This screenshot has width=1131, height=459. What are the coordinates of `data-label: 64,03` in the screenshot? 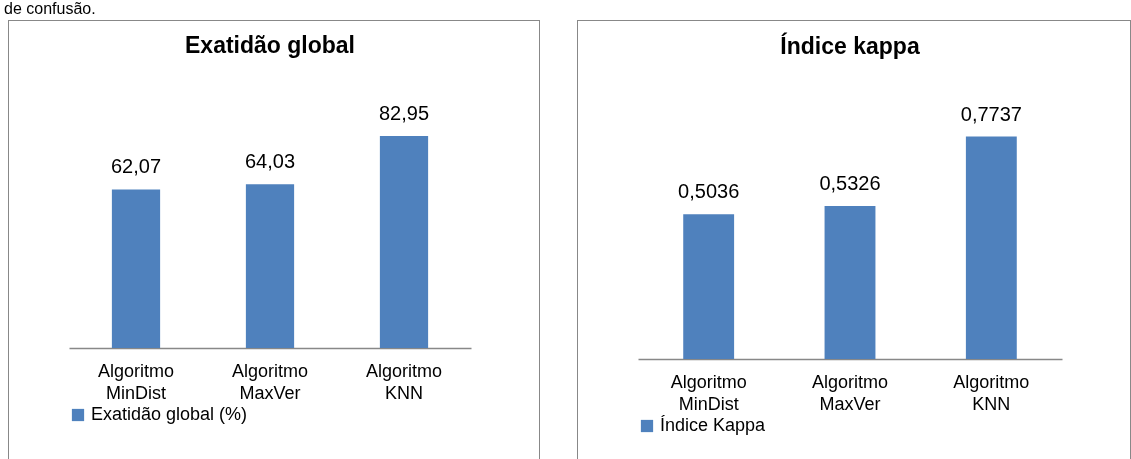 It's located at (270, 161).